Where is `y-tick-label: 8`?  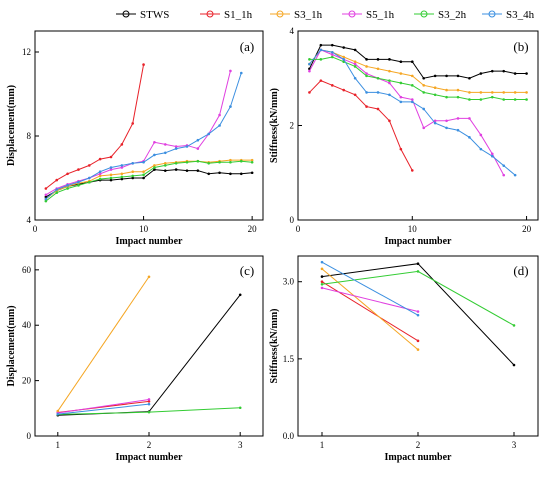 y-tick-label: 8 is located at coordinates (29, 136).